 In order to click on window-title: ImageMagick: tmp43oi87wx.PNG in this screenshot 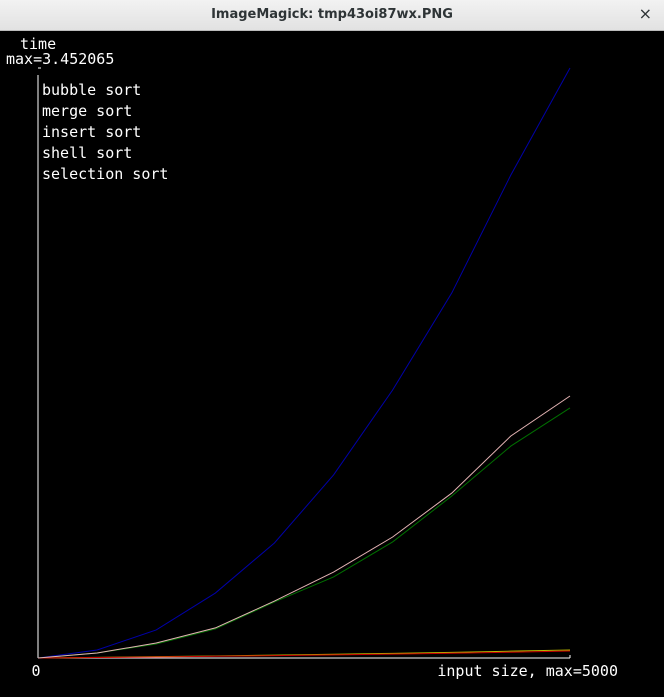, I will do `click(332, 14)`.